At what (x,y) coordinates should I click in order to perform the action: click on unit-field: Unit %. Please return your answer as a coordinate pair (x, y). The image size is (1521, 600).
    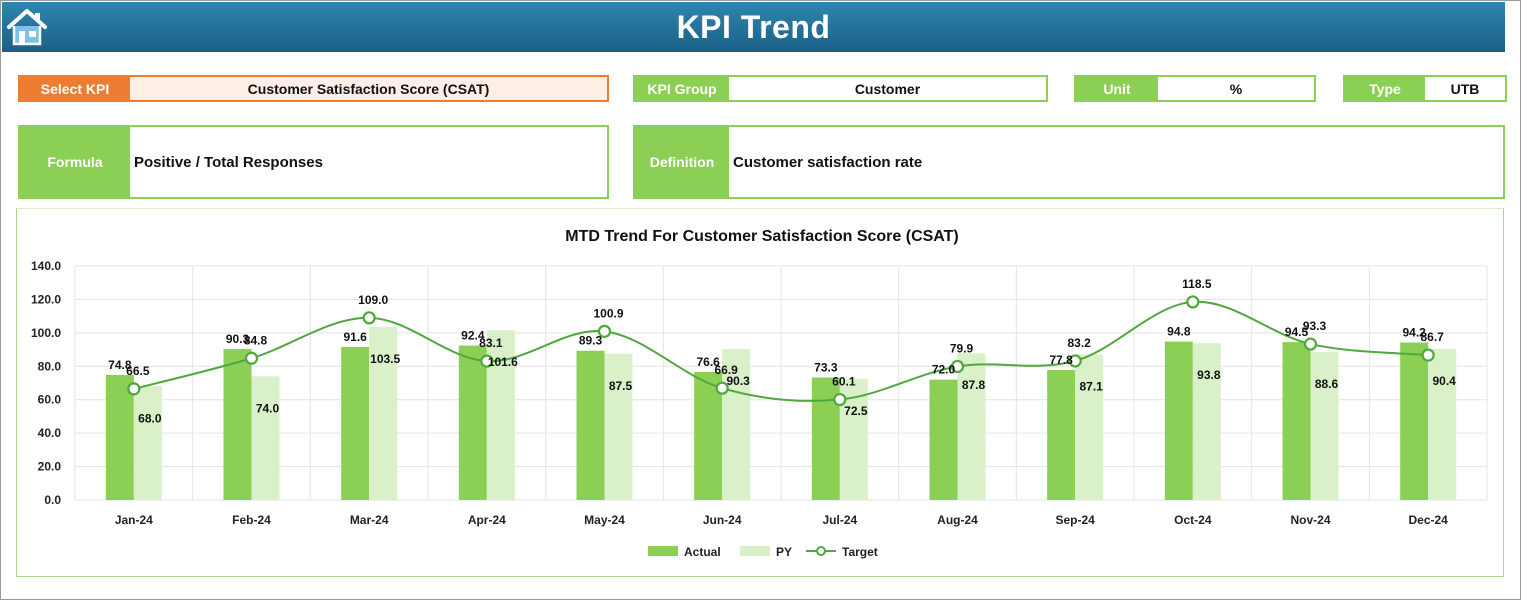
    Looking at the image, I should click on (1195, 88).